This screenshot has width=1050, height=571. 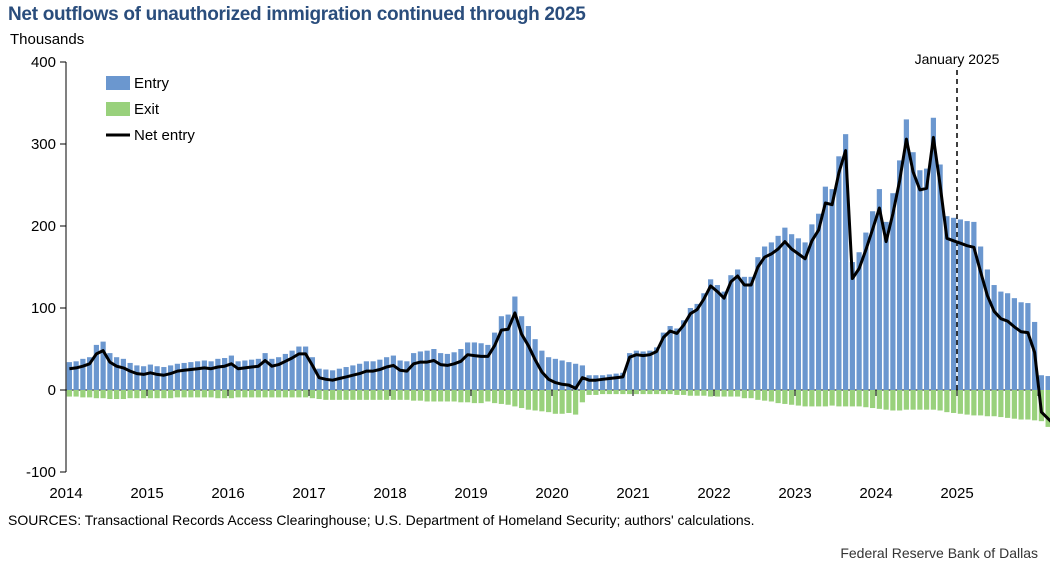 I want to click on legend-swatch-exit, so click(x=118, y=109).